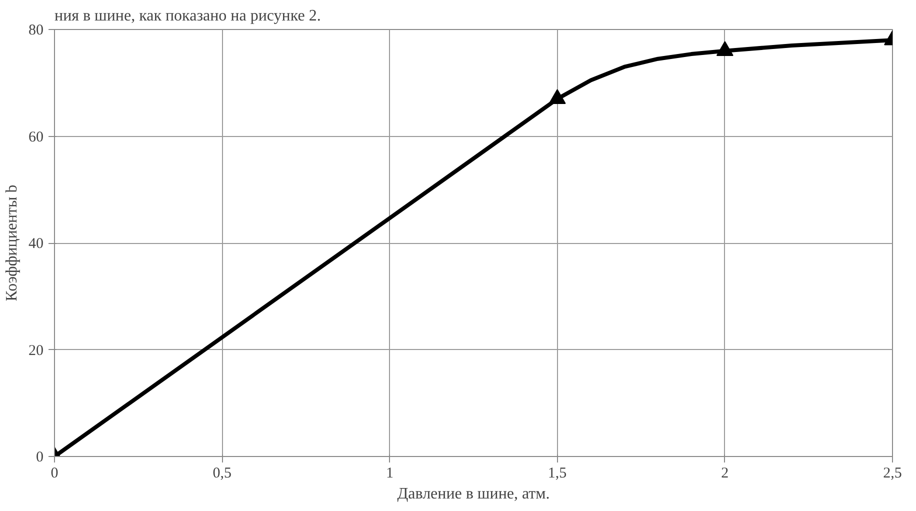 The height and width of the screenshot is (511, 916). I want to click on x-tick-label: 1,5, so click(557, 474).